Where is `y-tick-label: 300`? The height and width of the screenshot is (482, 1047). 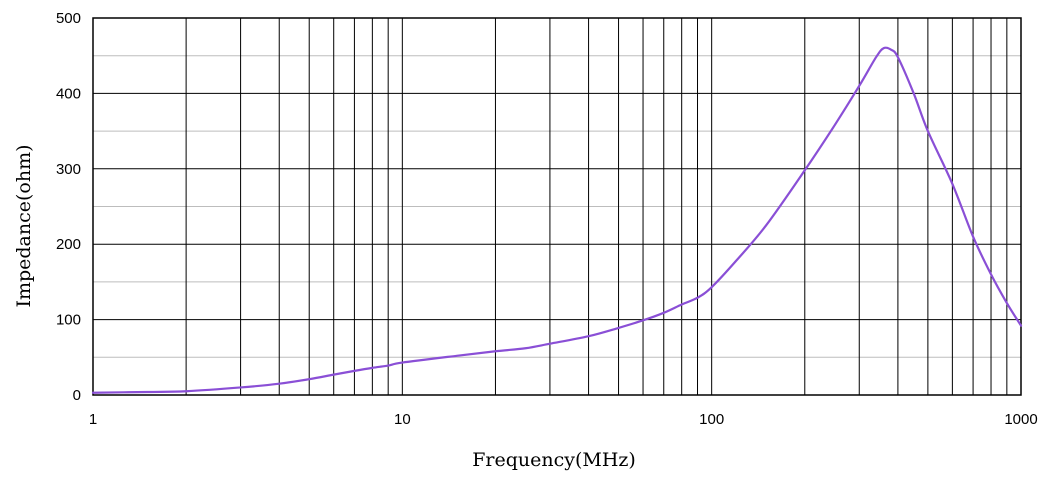 y-tick-label: 300 is located at coordinates (68, 169).